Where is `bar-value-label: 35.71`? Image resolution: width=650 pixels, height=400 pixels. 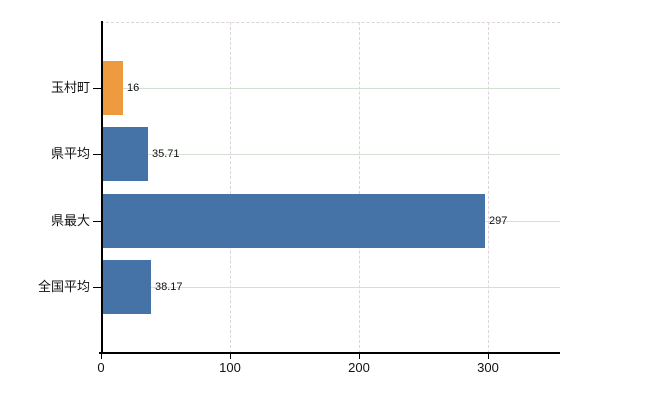 bar-value-label: 35.71 is located at coordinates (166, 154).